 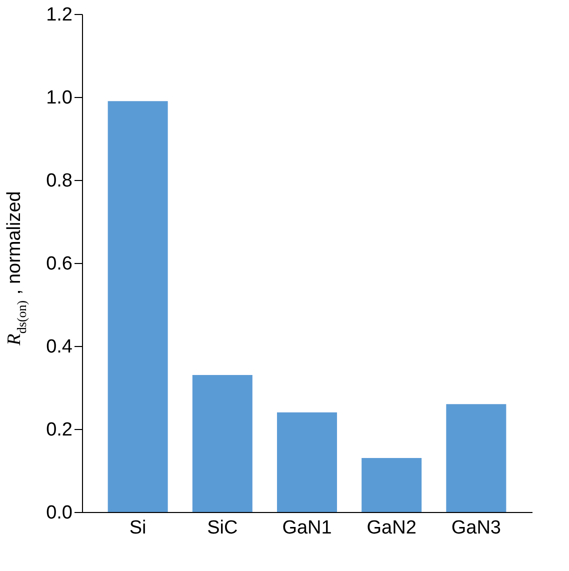 I want to click on y-axis-title: Rds(on), normalized, so click(x=16, y=268).